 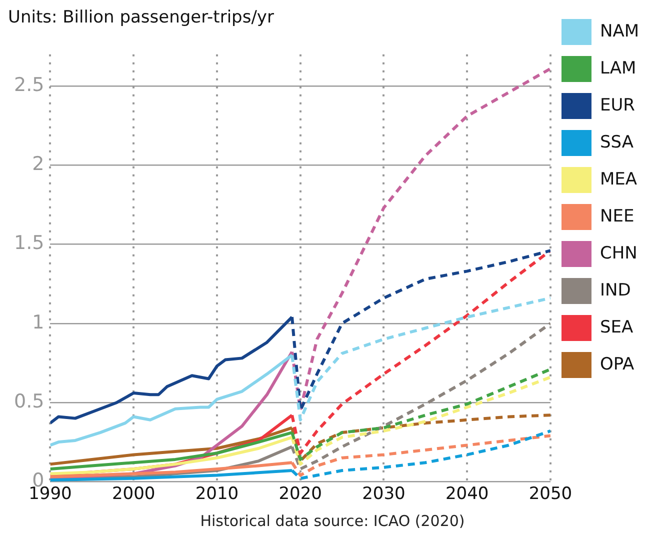 What do you see at coordinates (617, 364) in the screenshot?
I see `legend-label: OPA` at bounding box center [617, 364].